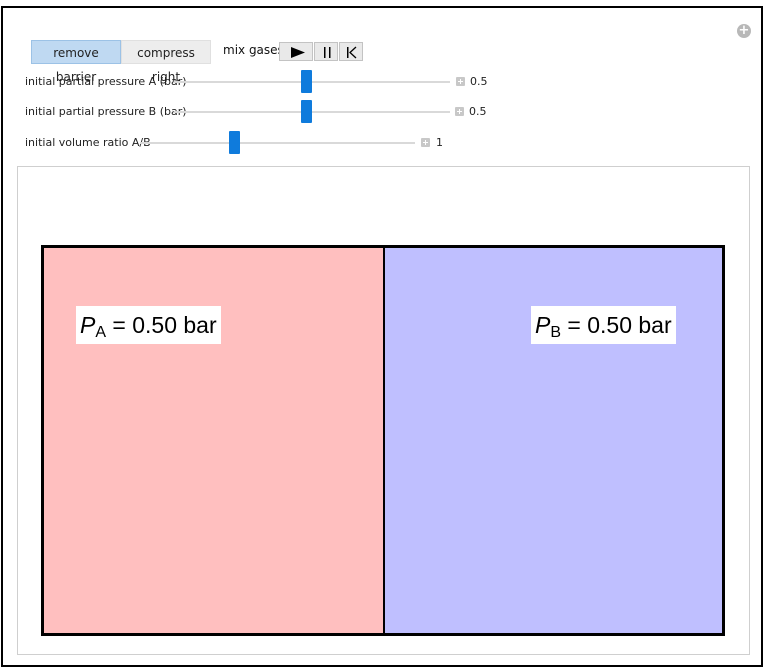 The height and width of the screenshot is (671, 768). I want to click on remove-barrier-button: remove barrier, so click(76, 62).